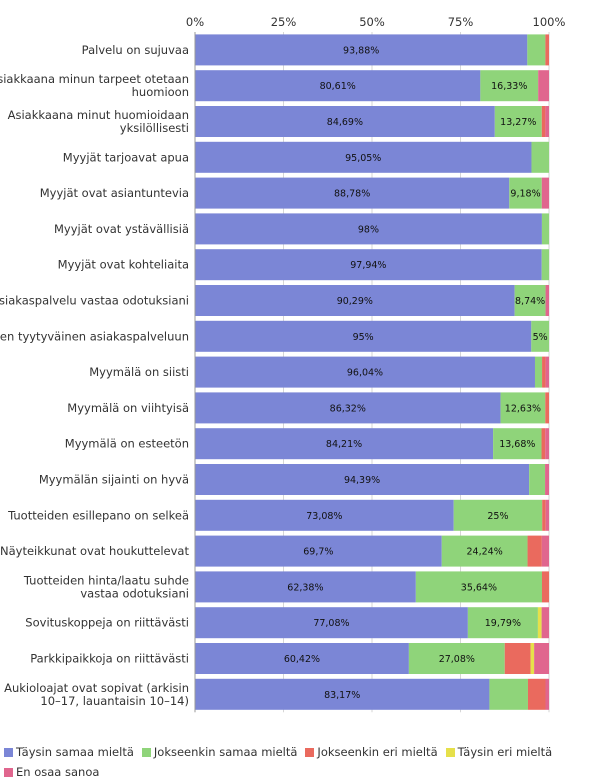 The height and width of the screenshot is (783, 600). What do you see at coordinates (109, 659) in the screenshot?
I see `category-label: Parkkipaikkoja on riittävästi` at bounding box center [109, 659].